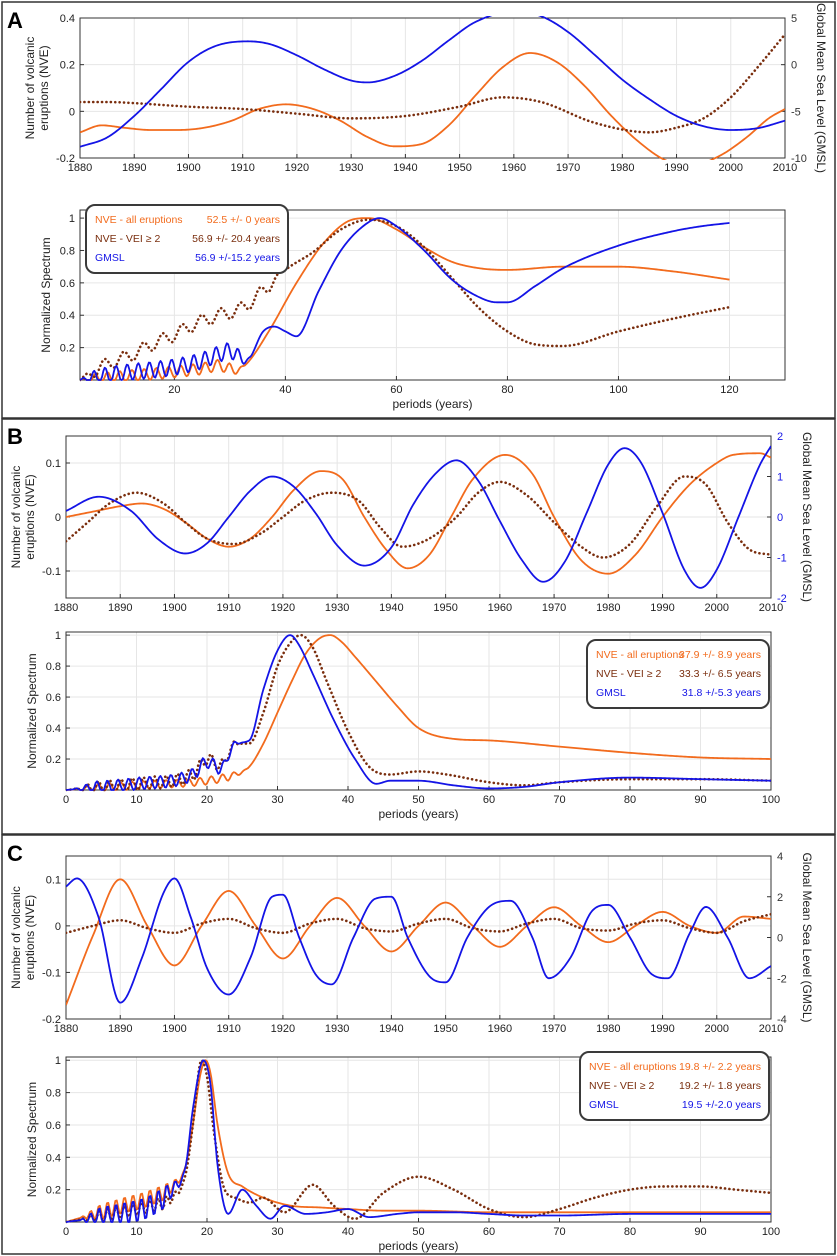 Image resolution: width=837 pixels, height=1256 pixels. What do you see at coordinates (236, 239) in the screenshot?
I see `legend-value: 56.9 +/- 20.4 years` at bounding box center [236, 239].